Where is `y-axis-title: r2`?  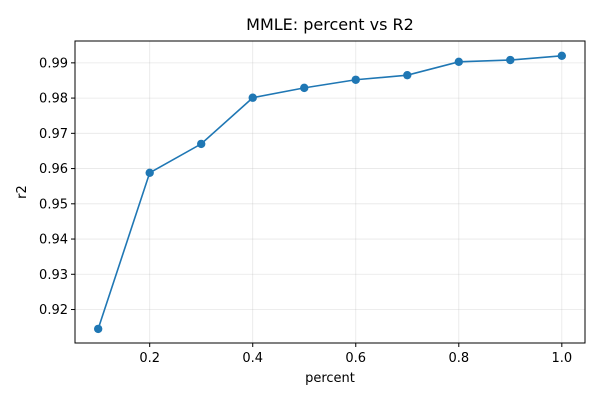
y-axis-title: r2 is located at coordinates (22, 192).